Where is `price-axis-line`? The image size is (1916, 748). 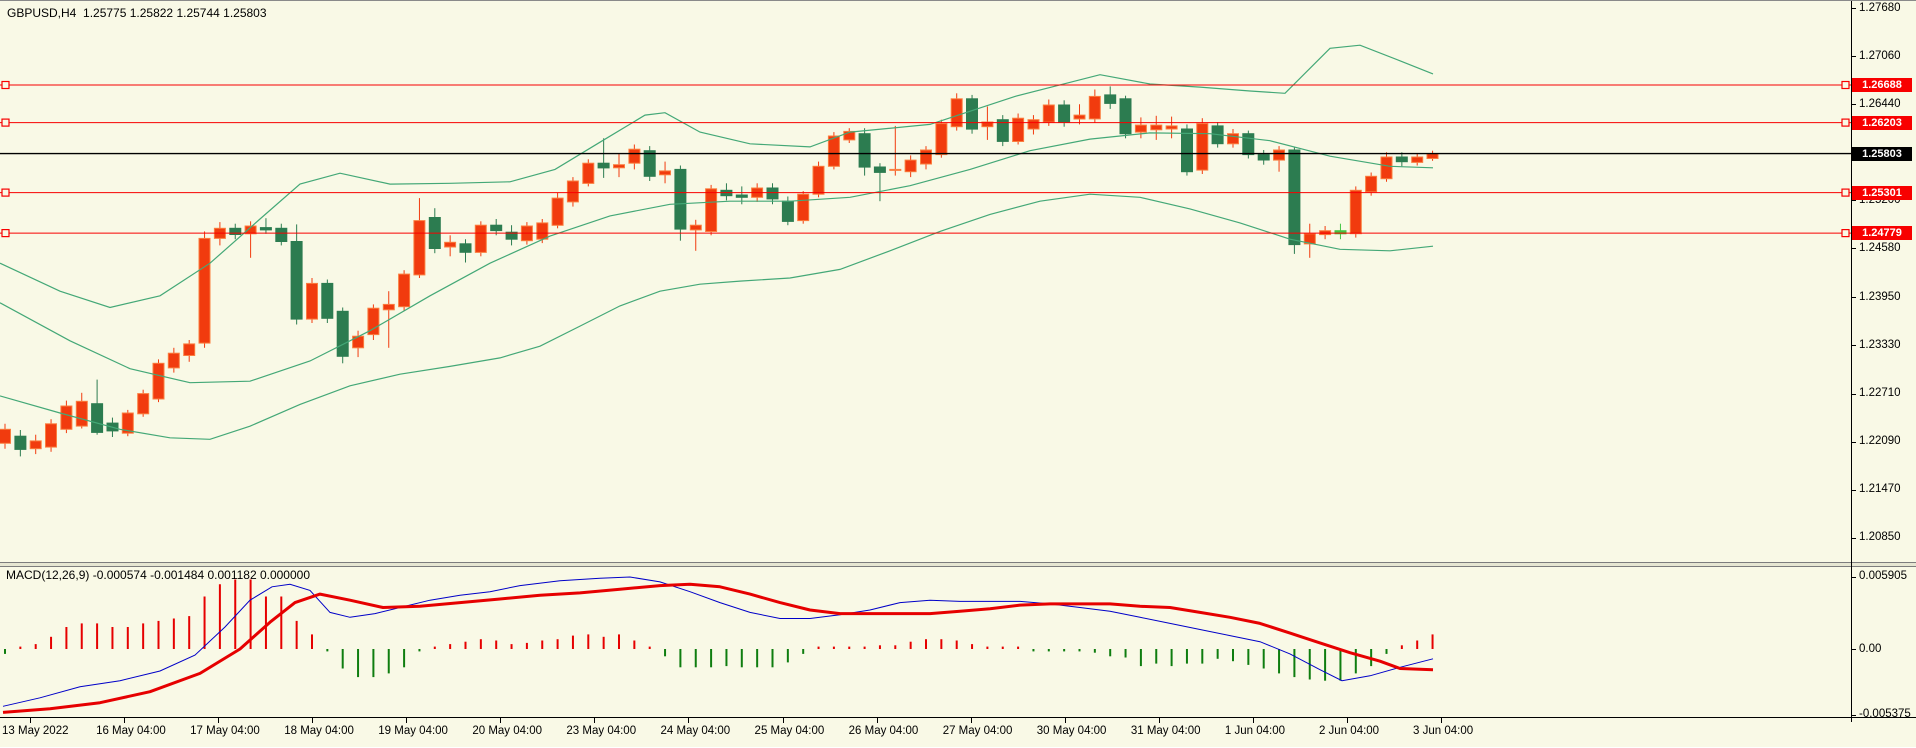
price-axis-line is located at coordinates (1851, 361).